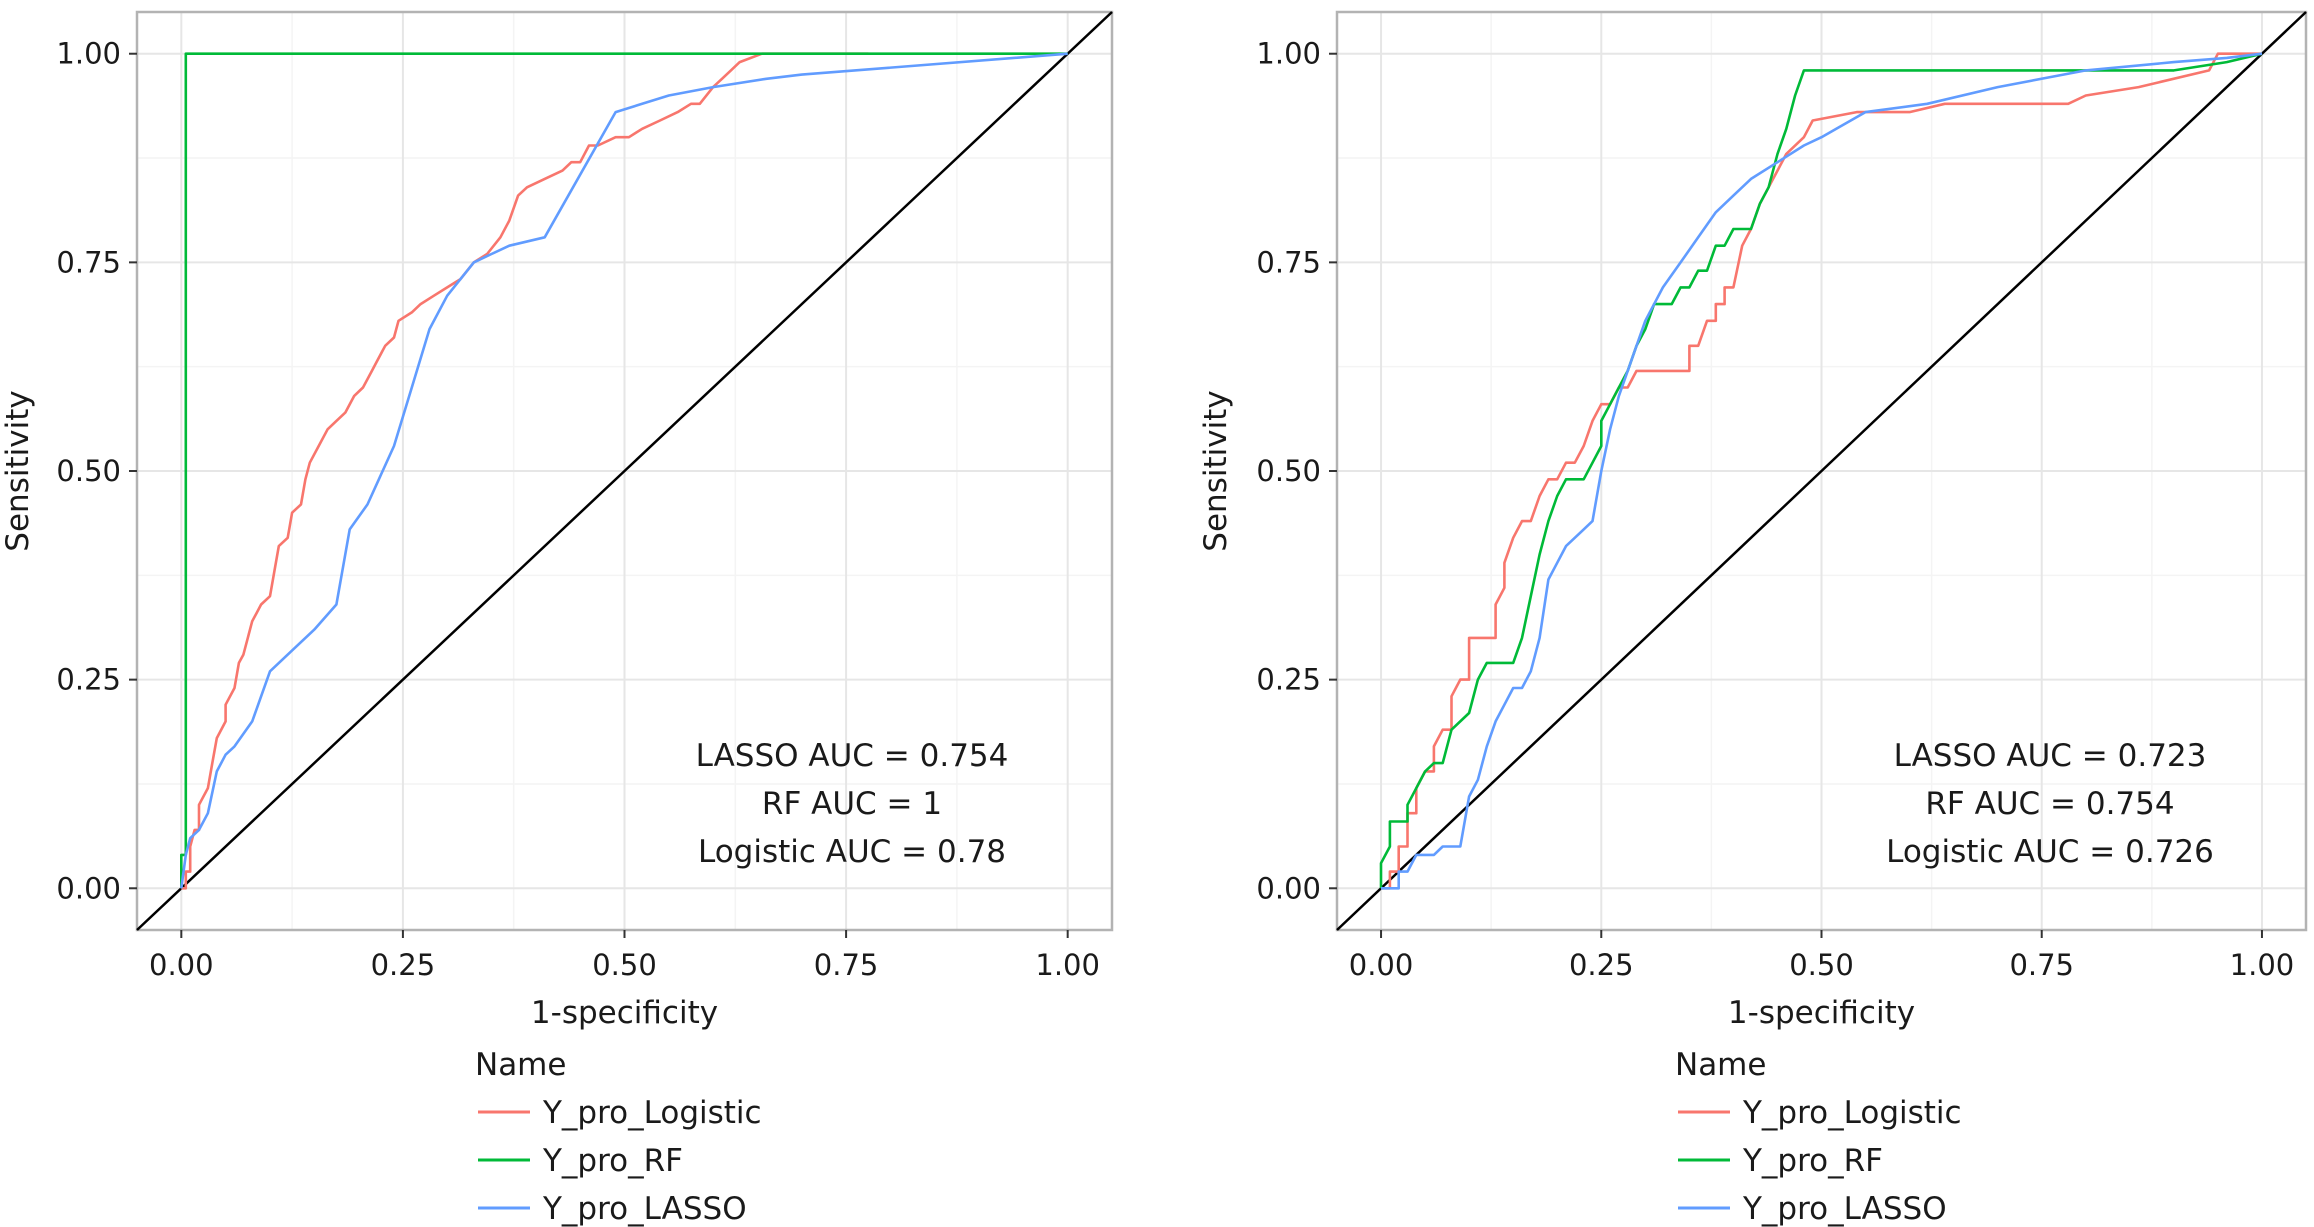  Describe the element at coordinates (2050, 852) in the screenshot. I see `auc-annotation: Logistic AUC = 0.726` at that location.